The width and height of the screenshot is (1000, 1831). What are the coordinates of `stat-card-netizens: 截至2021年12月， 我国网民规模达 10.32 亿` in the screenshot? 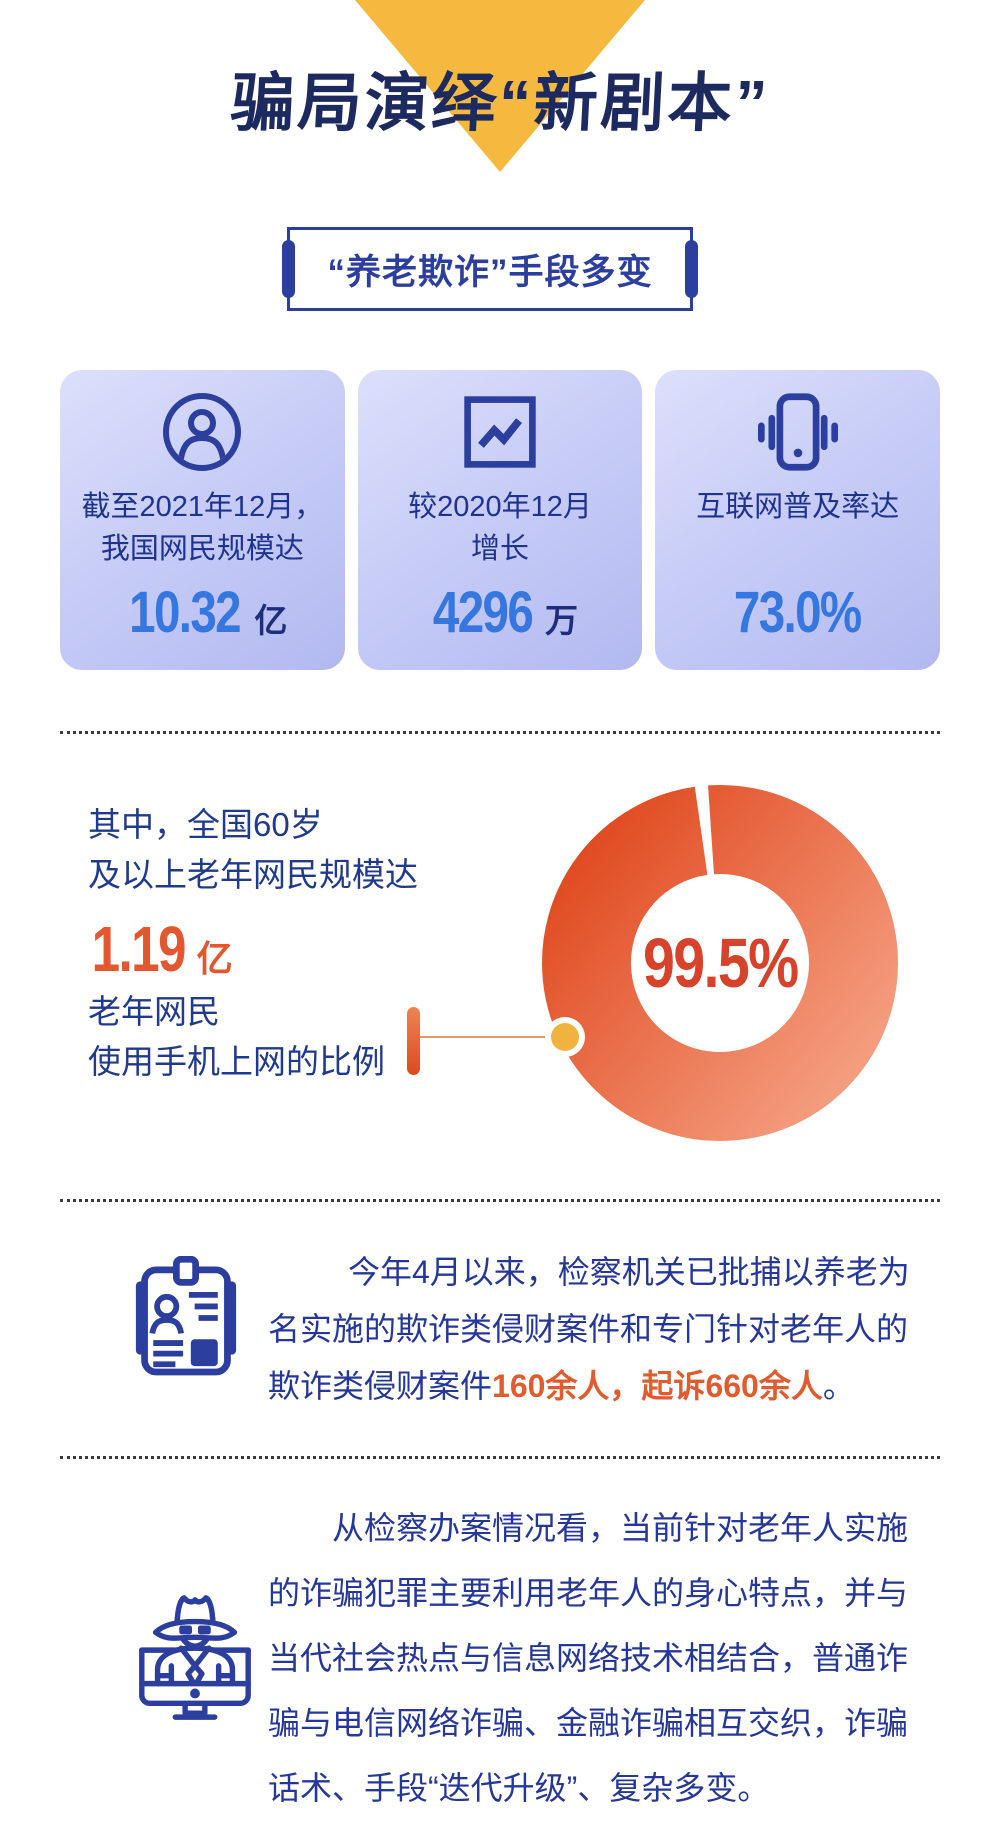 It's located at (202, 520).